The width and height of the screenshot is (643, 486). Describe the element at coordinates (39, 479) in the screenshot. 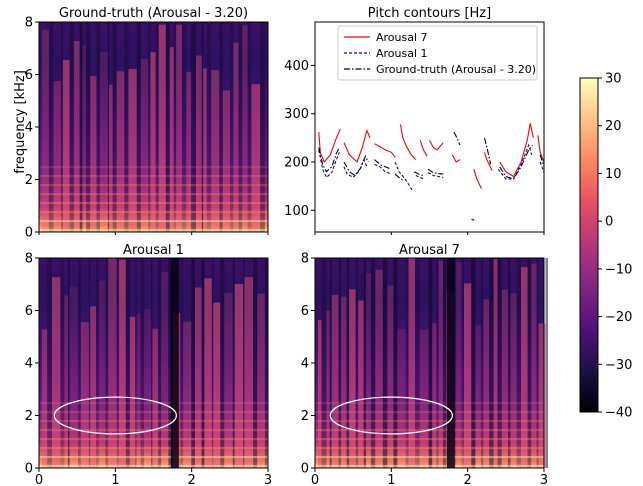

I see `x-tick-label: 0` at that location.